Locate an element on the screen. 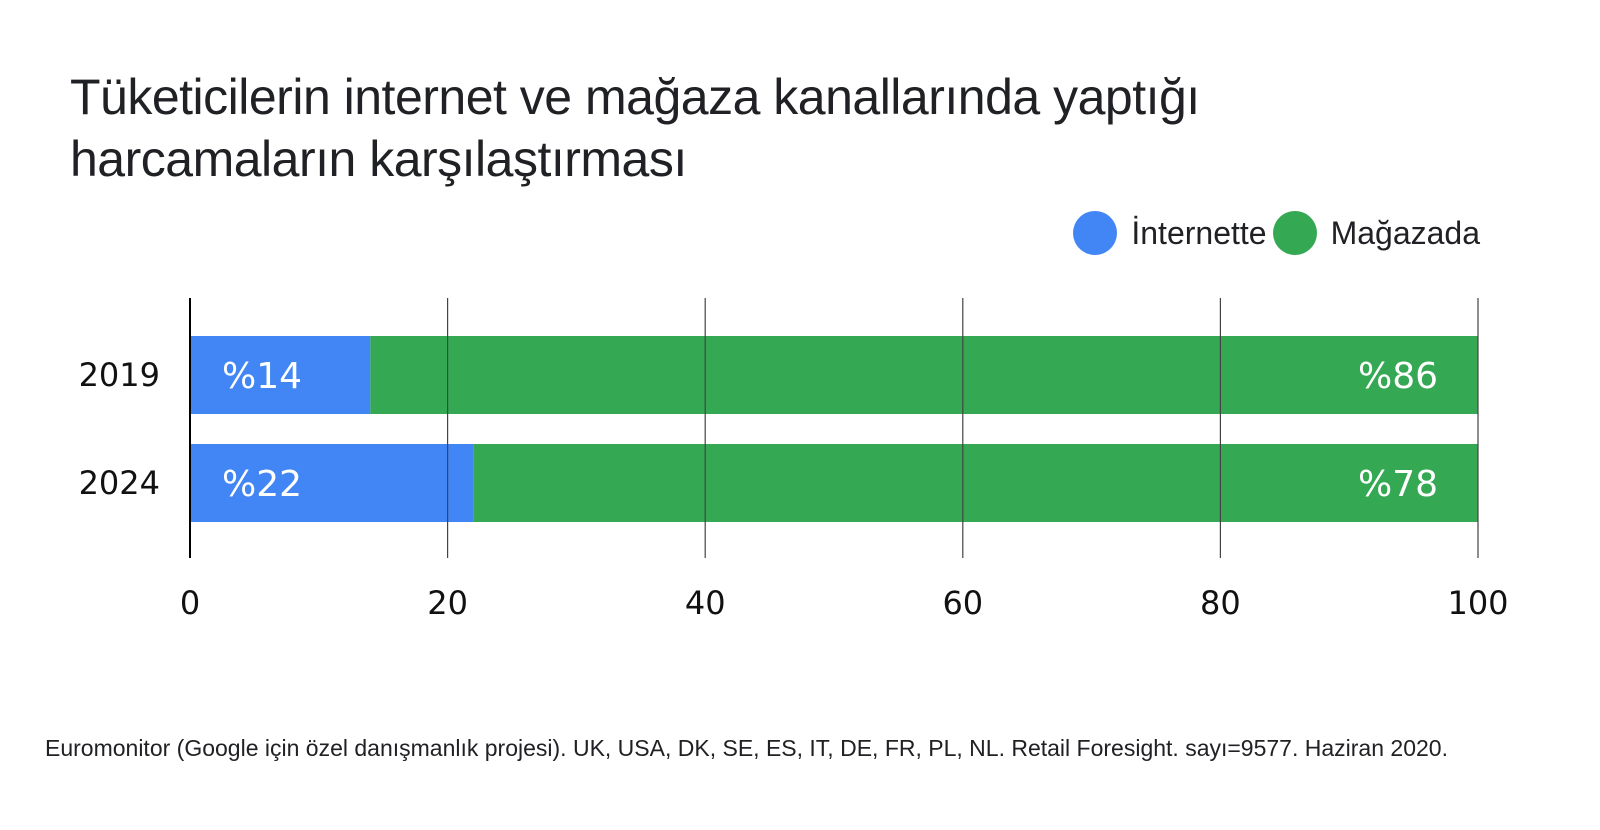 This screenshot has width=1600, height=830. x-tick-label-60: 60 is located at coordinates (962, 603).